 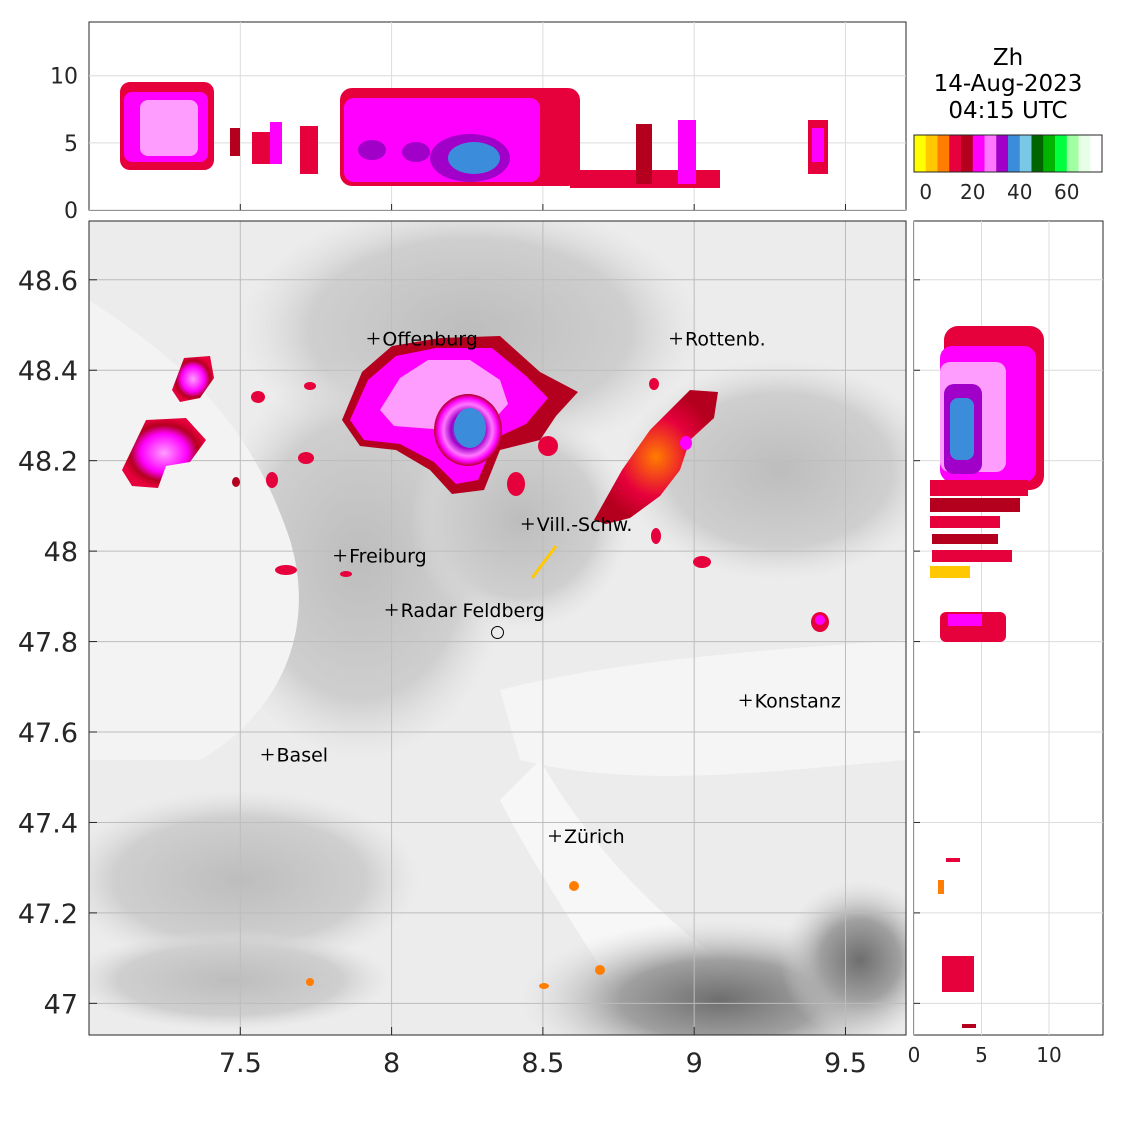 I want to click on city-marker: Radar Feldberg, so click(x=465, y=611).